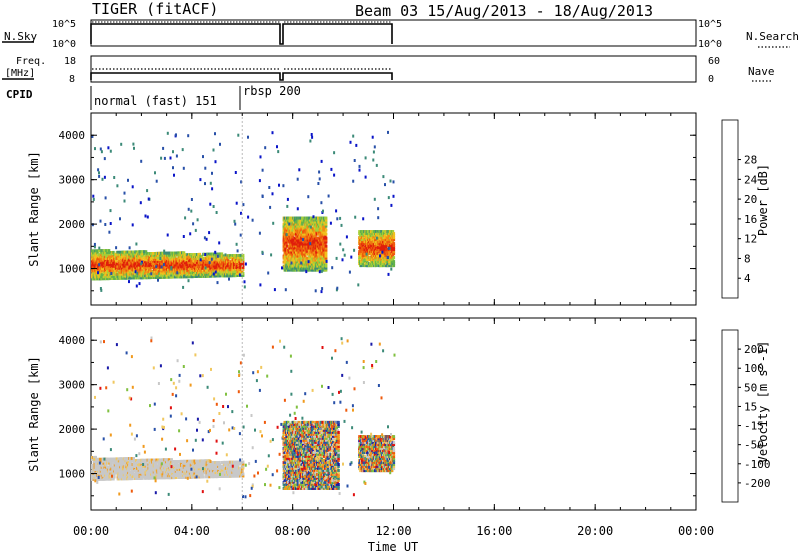 The height and width of the screenshot is (554, 800). I want to click on beam-date-title: Beam 03 15/Aug/2013 - 18/Aug/2013, so click(504, 11).